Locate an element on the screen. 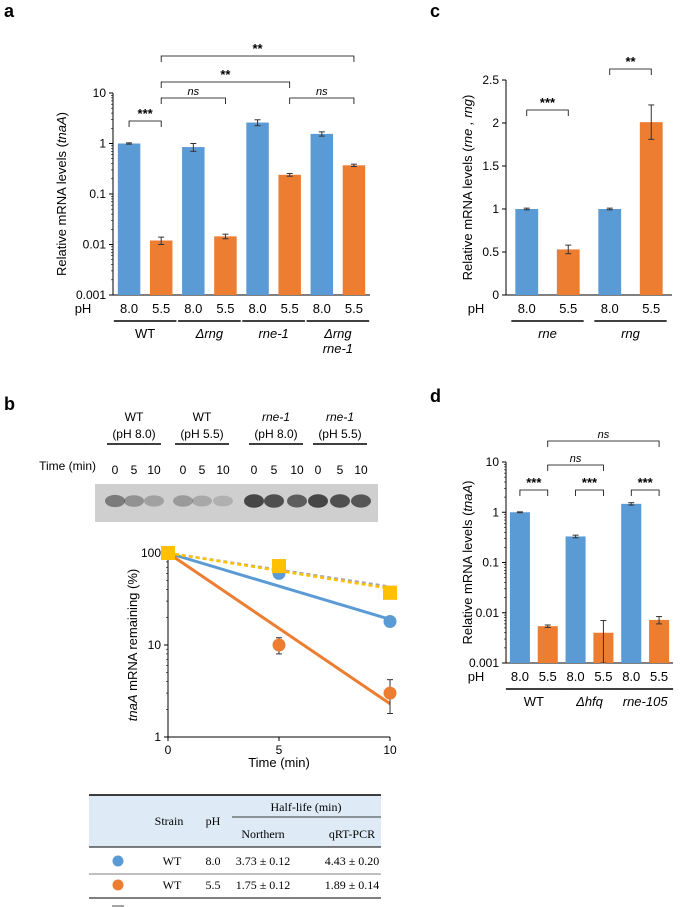  table-cell-qrt: 8.02 ± 0.73 is located at coordinates (352, 905).